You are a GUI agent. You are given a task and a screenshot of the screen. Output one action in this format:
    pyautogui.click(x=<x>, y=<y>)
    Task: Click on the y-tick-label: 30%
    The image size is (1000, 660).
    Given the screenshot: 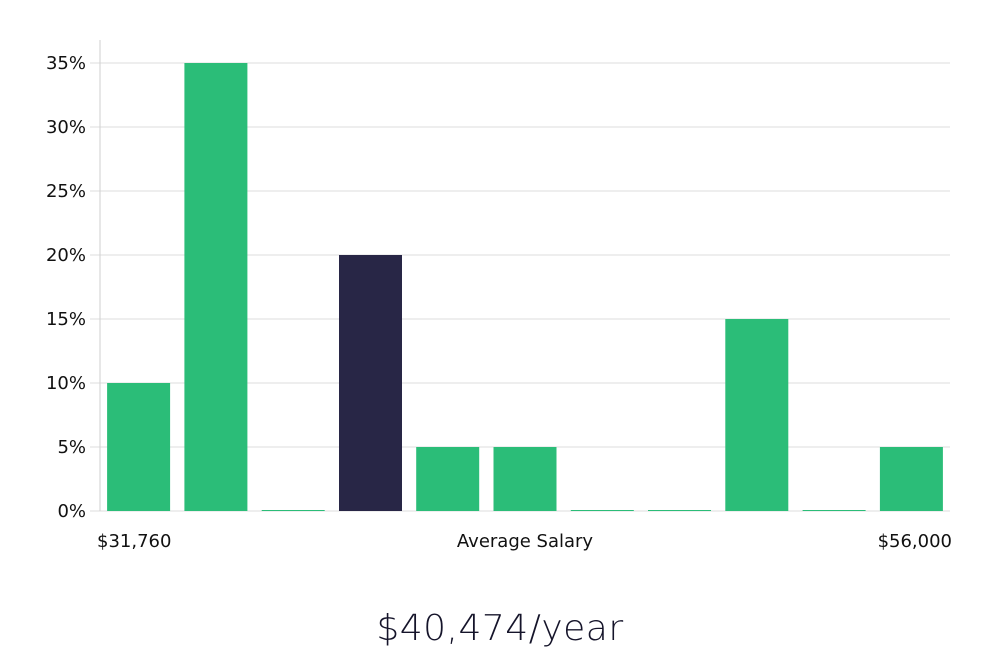 What is the action you would take?
    pyautogui.click(x=66, y=127)
    